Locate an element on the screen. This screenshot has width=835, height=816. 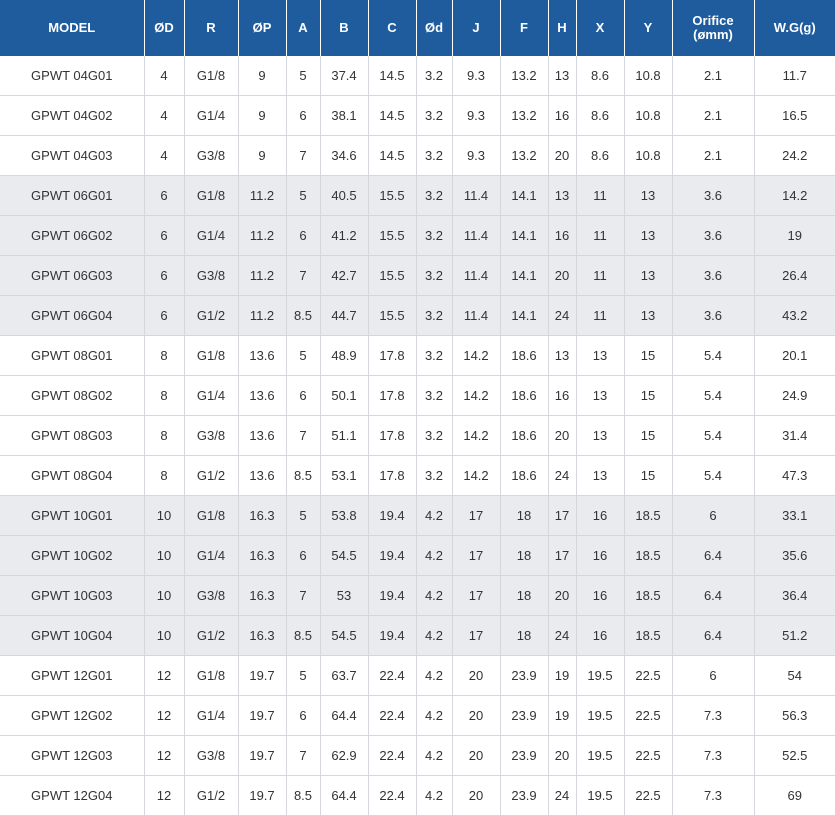
cell-b: 37.4 is located at coordinates (343, 76).